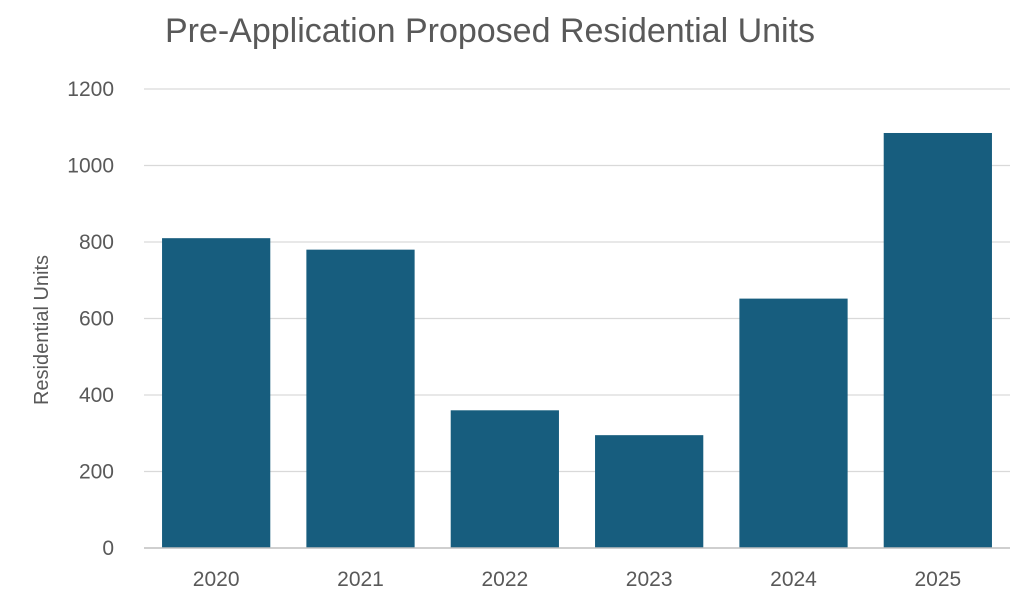  What do you see at coordinates (96, 319) in the screenshot?
I see `y-tick-label: 600` at bounding box center [96, 319].